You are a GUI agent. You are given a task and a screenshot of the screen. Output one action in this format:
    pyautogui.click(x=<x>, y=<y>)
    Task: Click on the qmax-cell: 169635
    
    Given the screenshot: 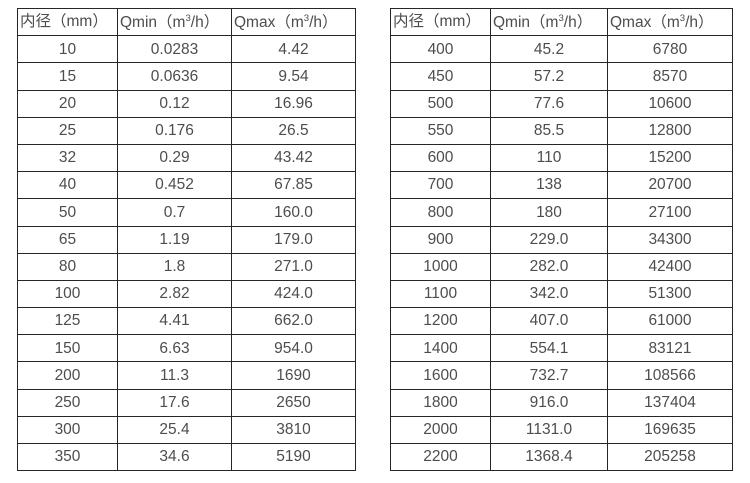 What is the action you would take?
    pyautogui.click(x=670, y=430)
    